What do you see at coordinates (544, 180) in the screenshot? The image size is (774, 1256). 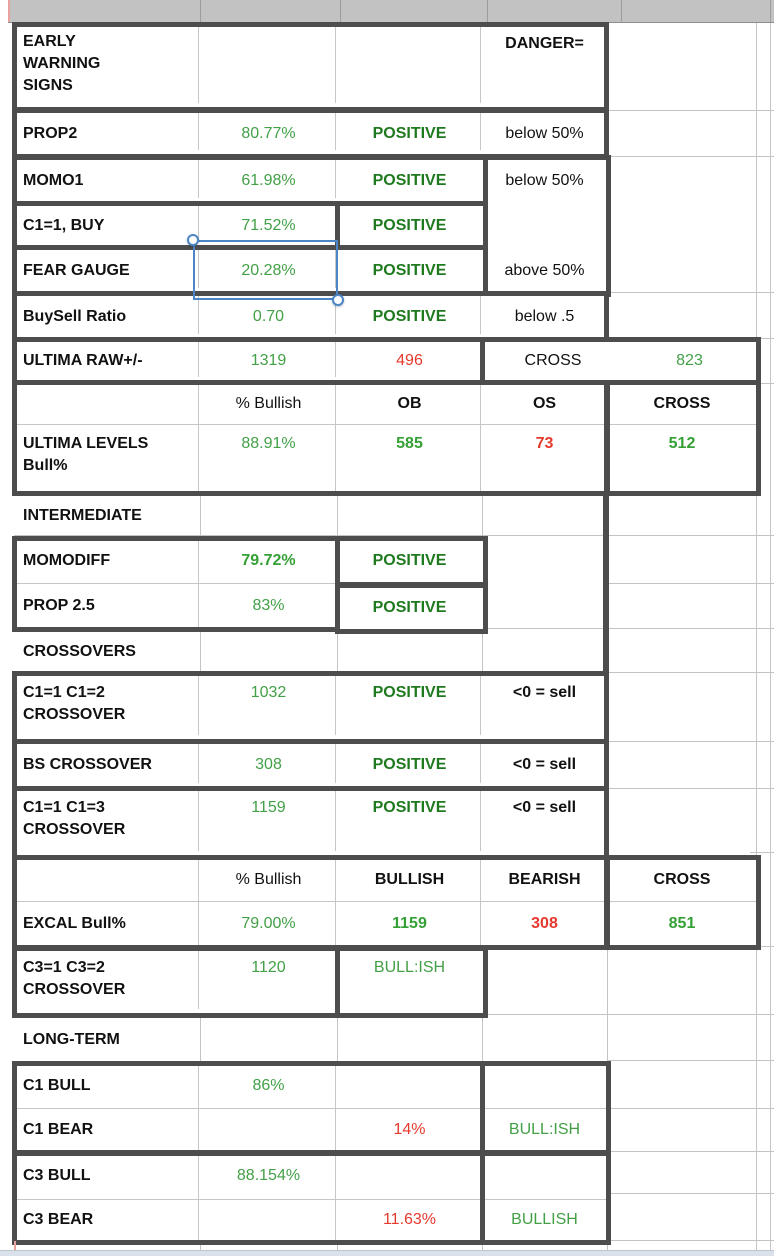 I see `cell-momo1-note: below 50%` at bounding box center [544, 180].